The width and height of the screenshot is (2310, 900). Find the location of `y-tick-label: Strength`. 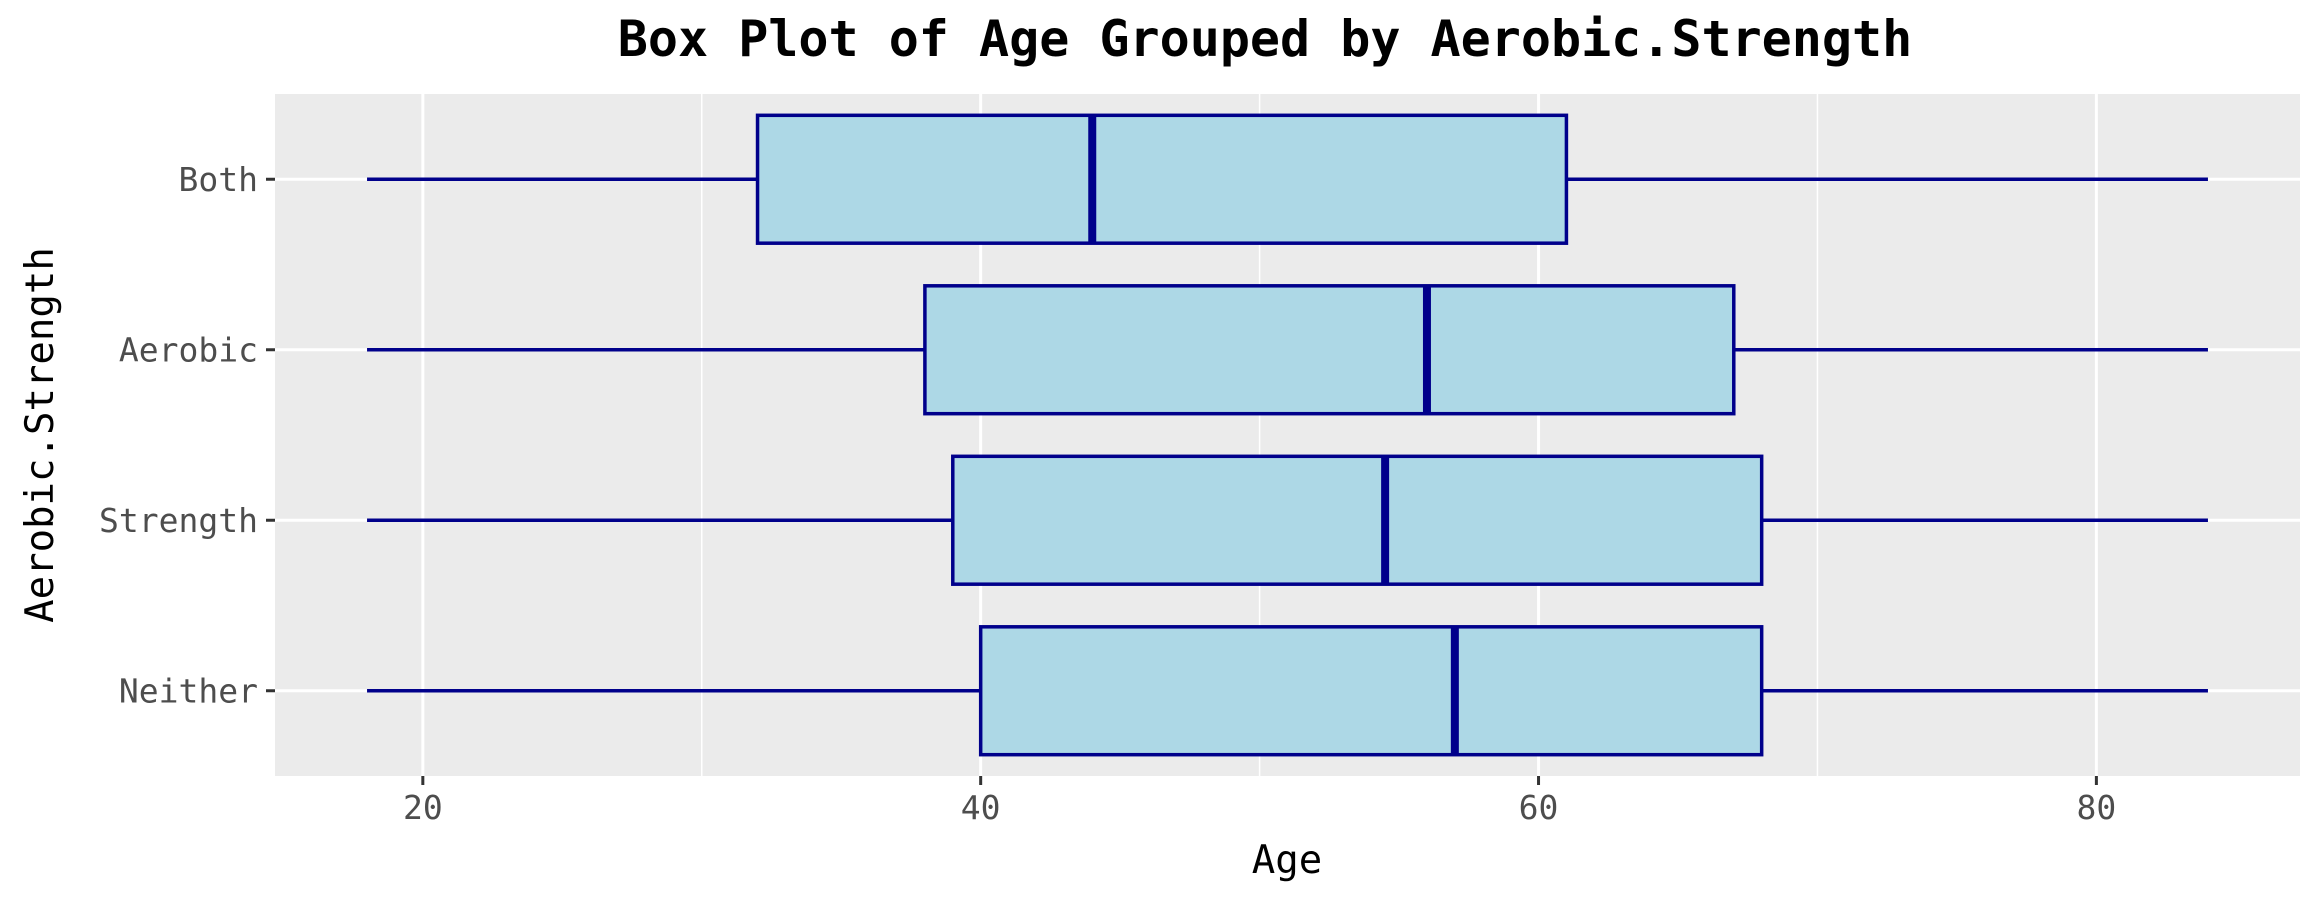

y-tick-label: Strength is located at coordinates (178, 520).